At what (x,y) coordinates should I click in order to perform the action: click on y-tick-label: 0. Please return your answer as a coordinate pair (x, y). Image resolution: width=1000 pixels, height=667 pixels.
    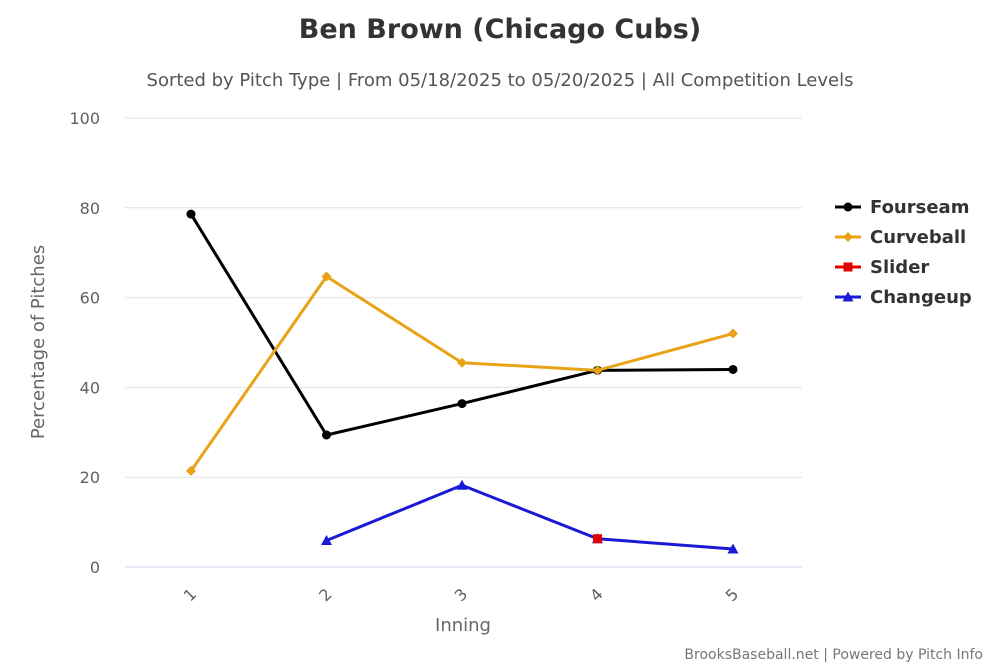
    Looking at the image, I should click on (95, 567).